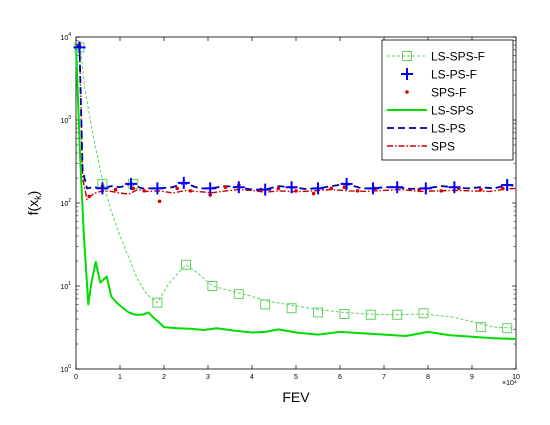  I want to click on legend-entry: LS-SPS-F, so click(436, 57).